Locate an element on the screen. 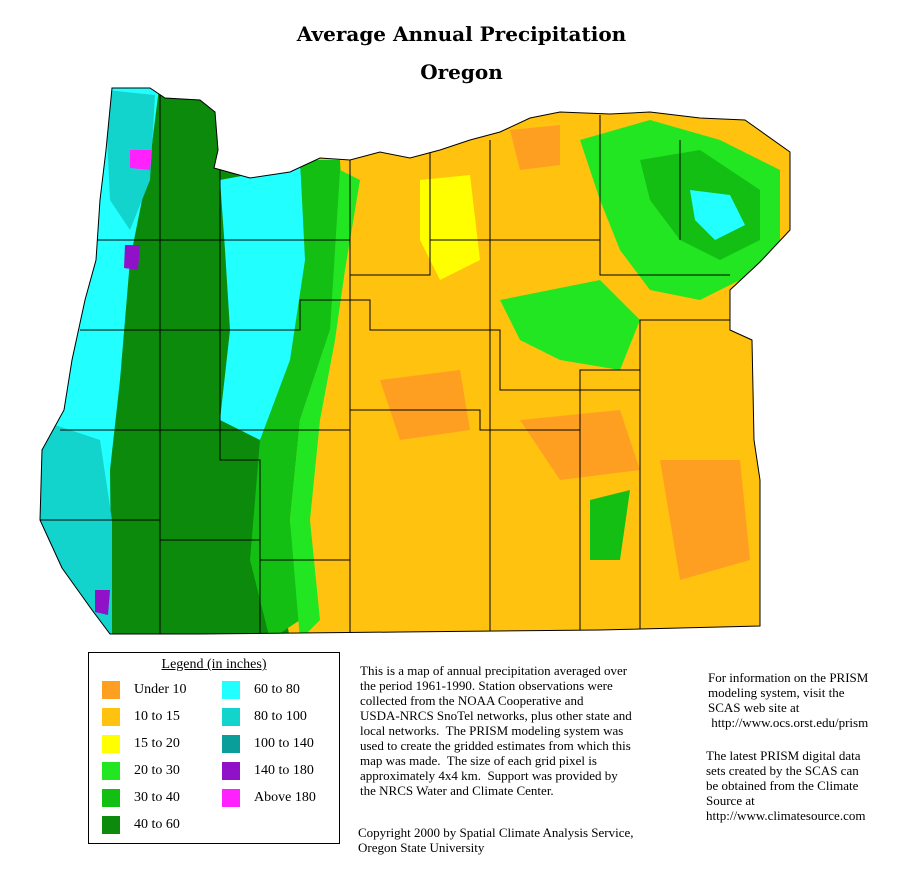 This screenshot has width=923, height=874. map-title: Average Annual Precipitation is located at coordinates (461, 34).